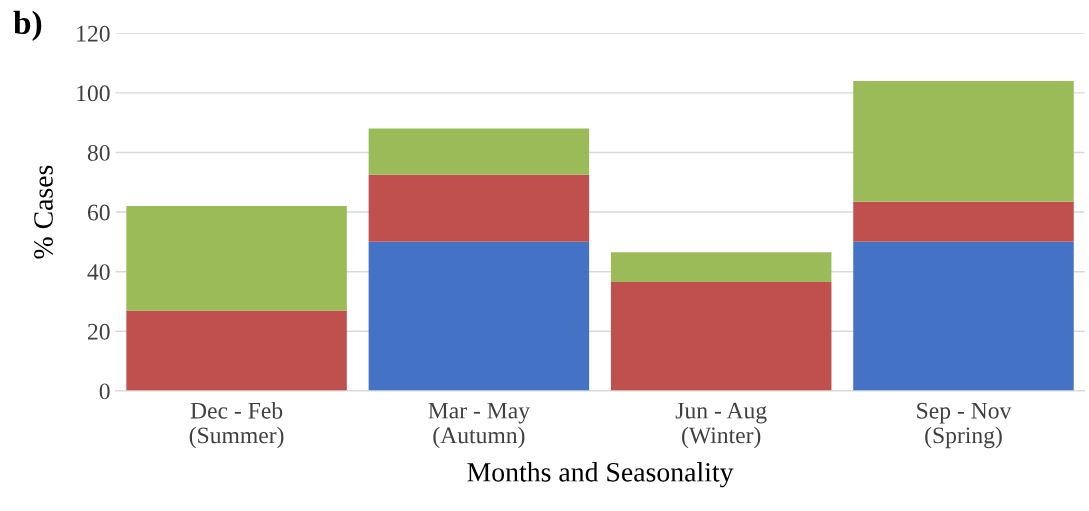 The height and width of the screenshot is (511, 1089). What do you see at coordinates (600, 475) in the screenshot?
I see `x-axis-title: Months and Seasonality` at bounding box center [600, 475].